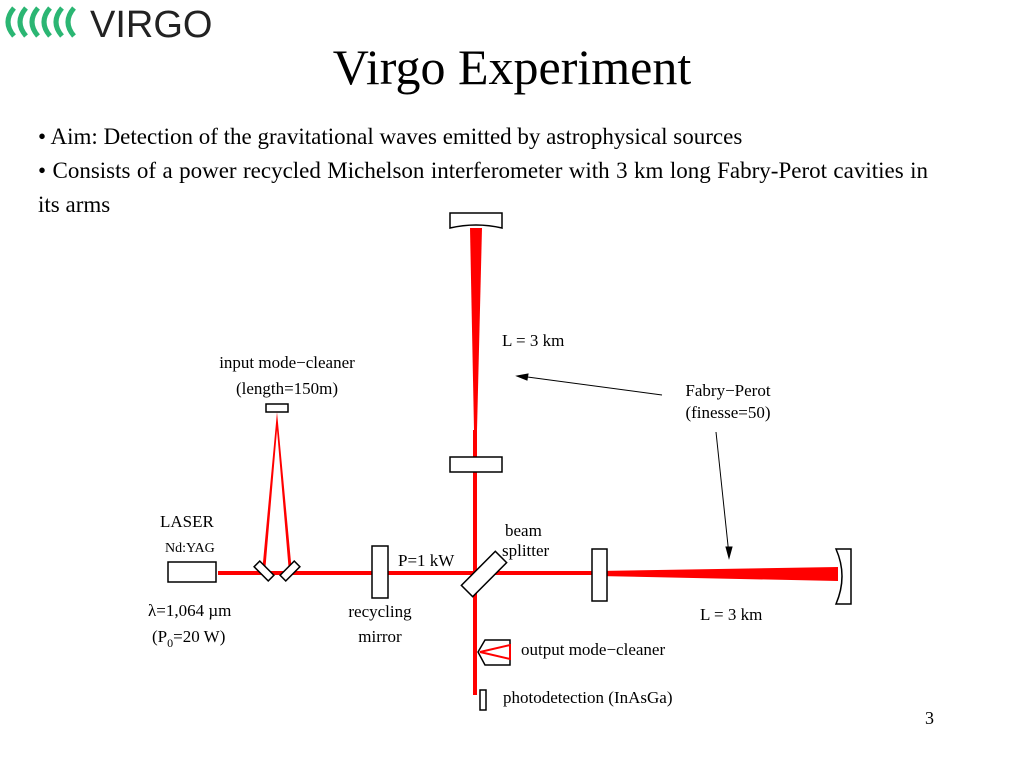 Image resolution: width=1024 pixels, height=768 pixels. I want to click on label: (finesse=50), so click(727, 412).